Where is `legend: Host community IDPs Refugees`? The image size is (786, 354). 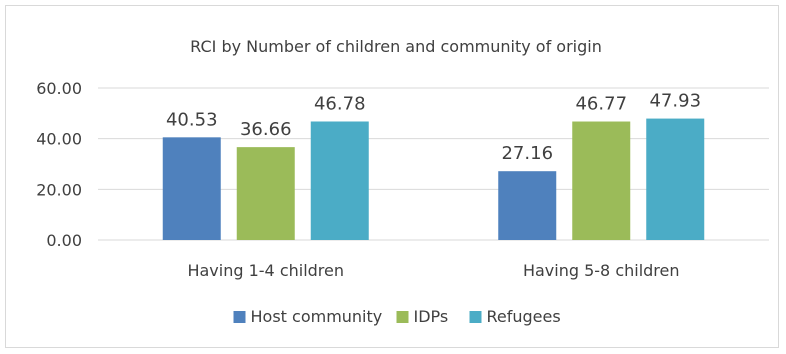 legend: Host community IDPs Refugees is located at coordinates (397, 316).